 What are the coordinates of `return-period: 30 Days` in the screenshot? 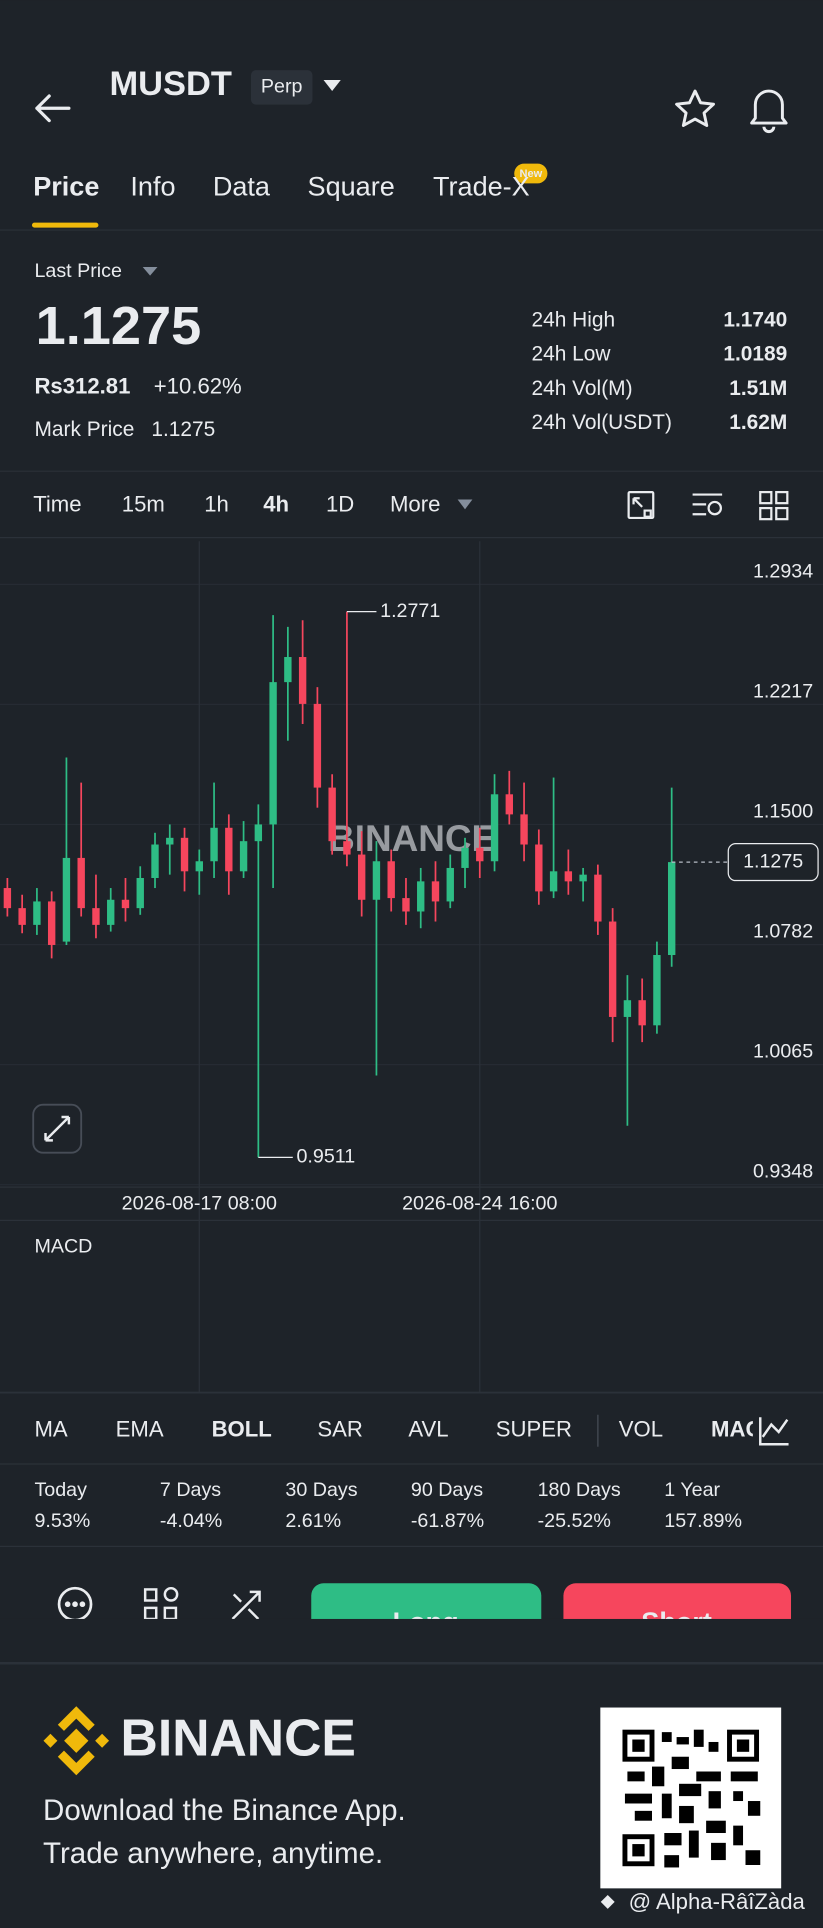 It's located at (321, 1490).